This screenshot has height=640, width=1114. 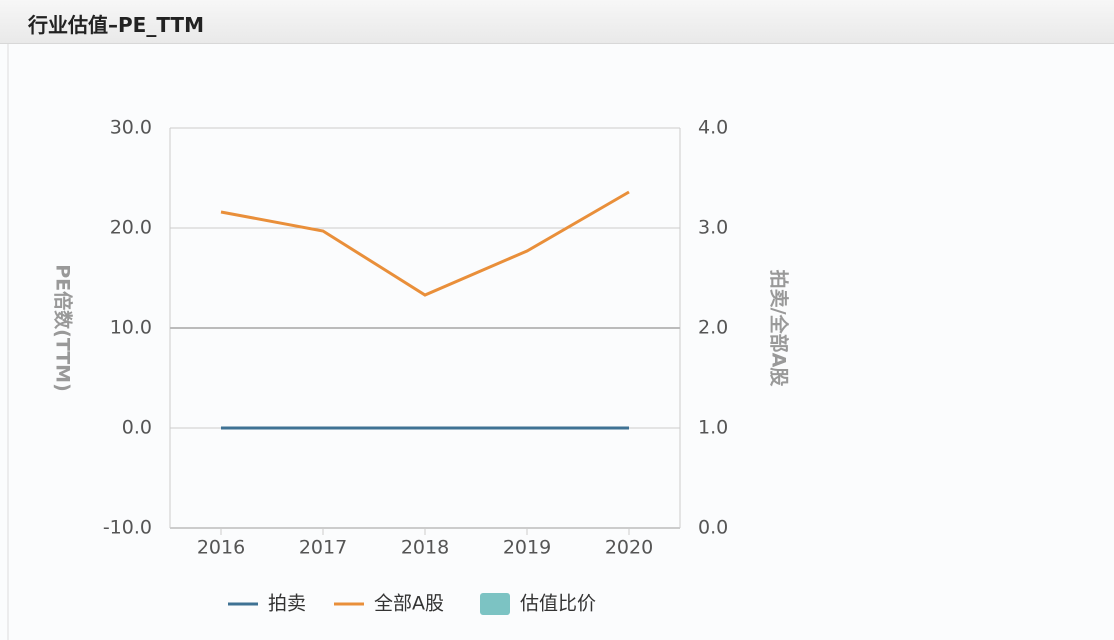 I want to click on x-tick-label: 2019, so click(x=527, y=548).